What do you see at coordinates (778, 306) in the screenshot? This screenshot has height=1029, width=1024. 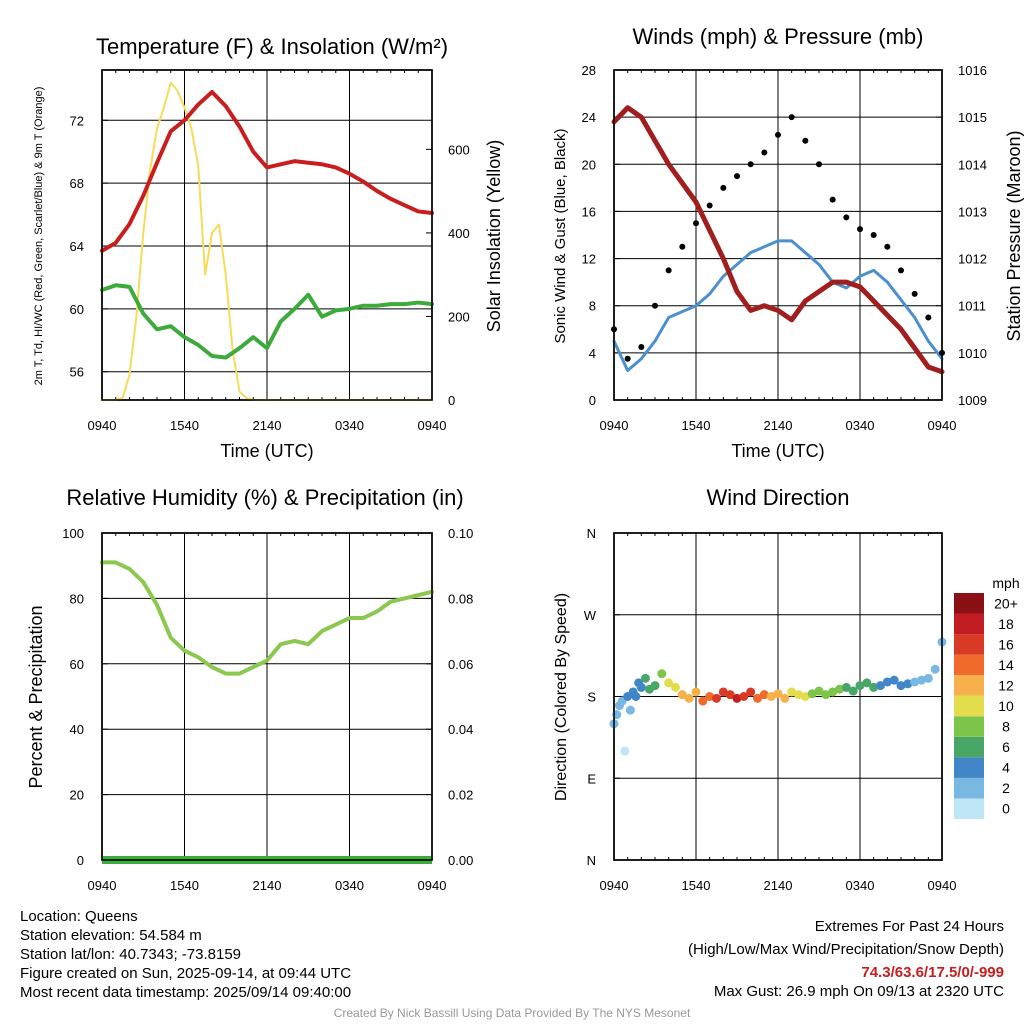 I see `series-sonic-wind` at bounding box center [778, 306].